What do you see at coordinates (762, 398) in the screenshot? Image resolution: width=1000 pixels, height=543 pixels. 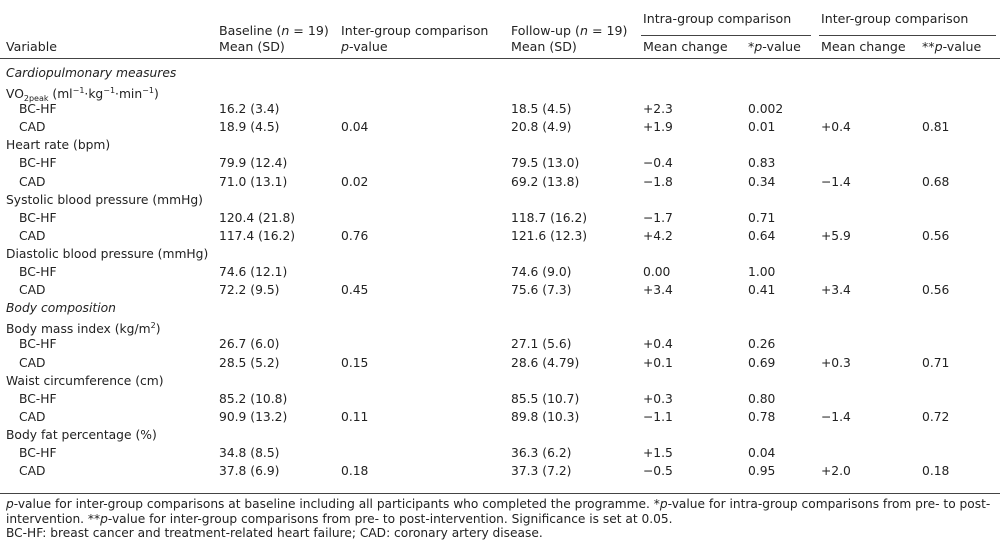 I see `cell-intra-pvalue: 0.80` at bounding box center [762, 398].